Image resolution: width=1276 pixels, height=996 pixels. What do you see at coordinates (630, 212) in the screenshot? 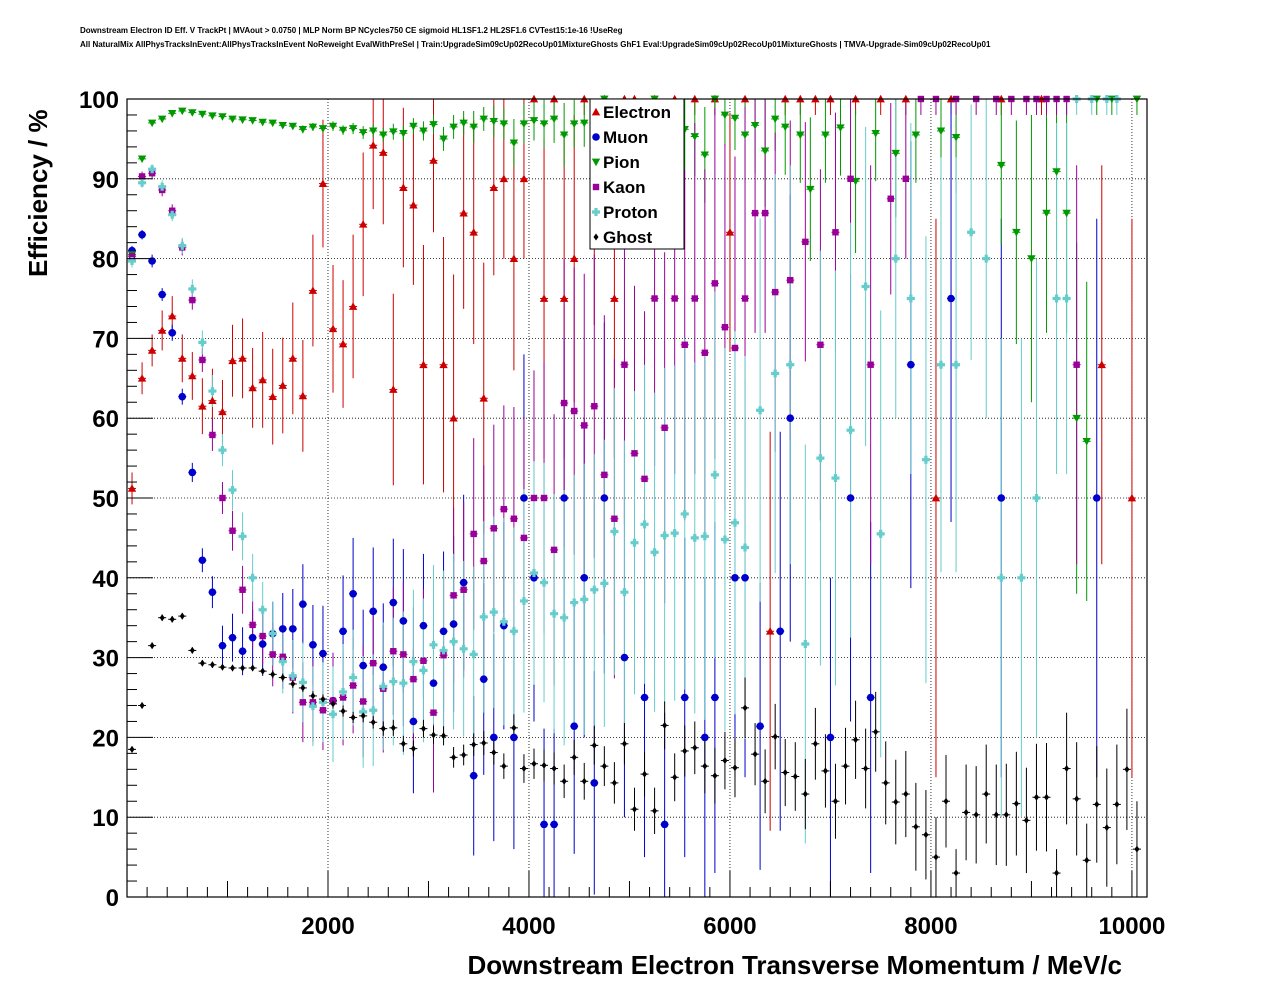
I see `legend-proton-label: Proton` at bounding box center [630, 212].